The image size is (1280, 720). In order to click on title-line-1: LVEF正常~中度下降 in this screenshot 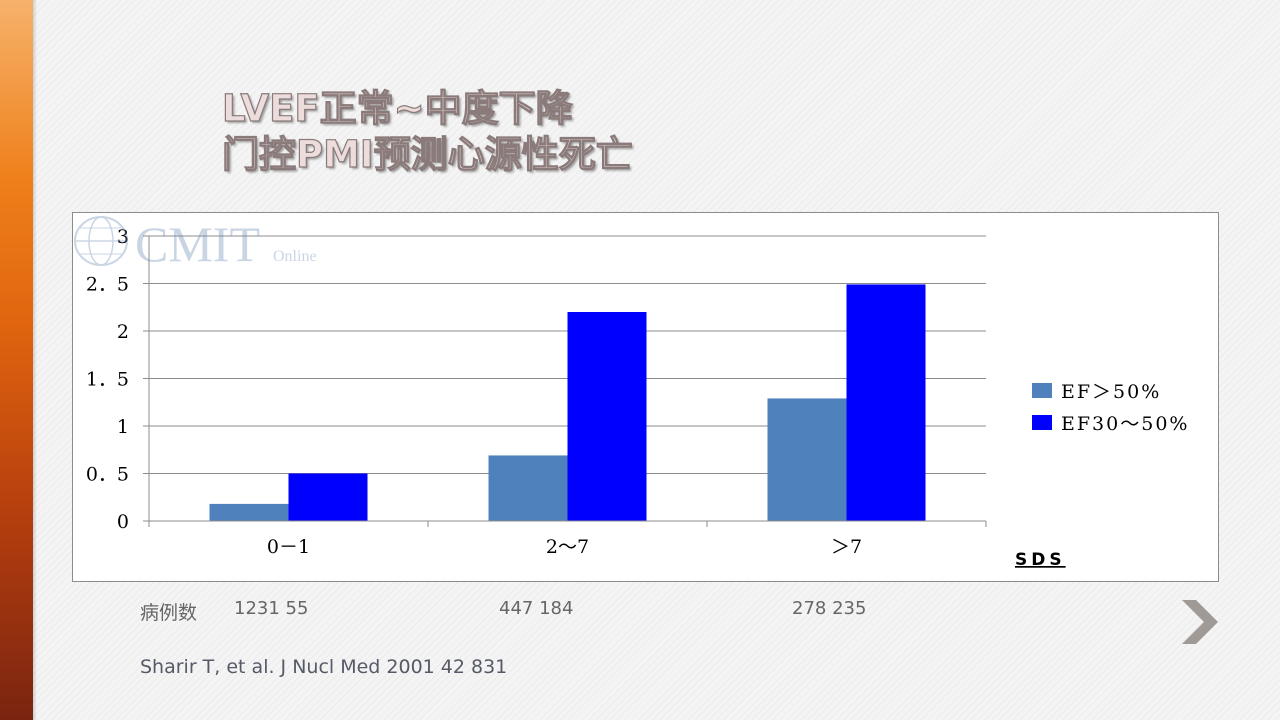, I will do `click(397, 108)`.